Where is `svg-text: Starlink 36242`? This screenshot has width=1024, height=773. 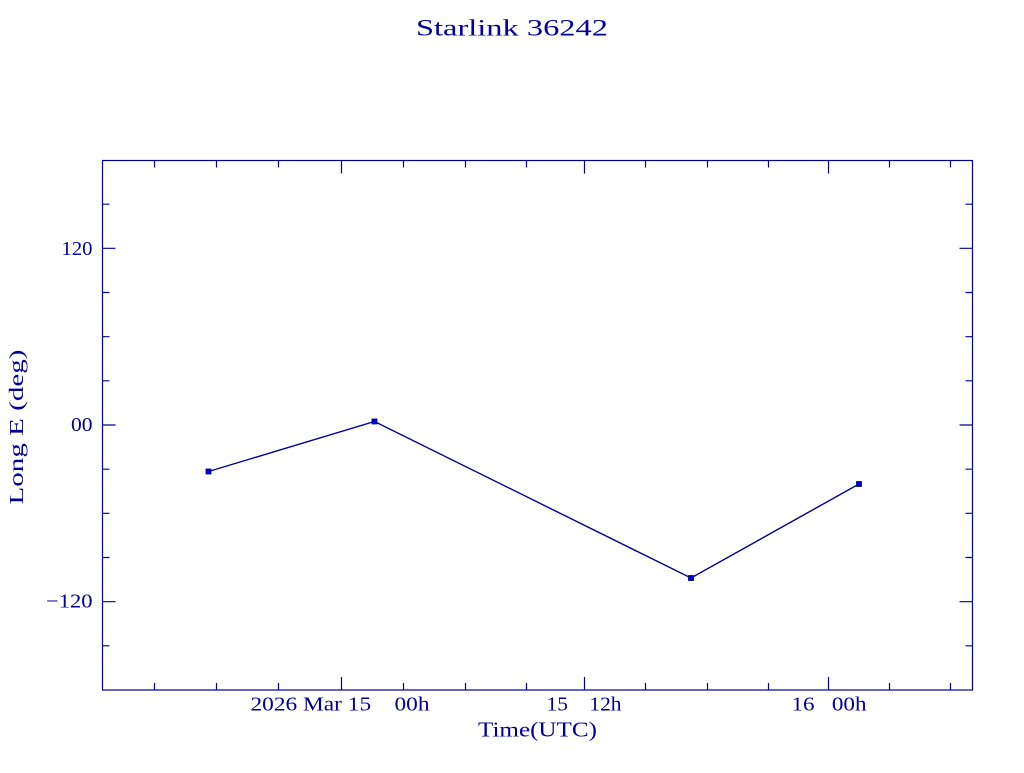 svg-text: Starlink 36242 is located at coordinates (512, 29).